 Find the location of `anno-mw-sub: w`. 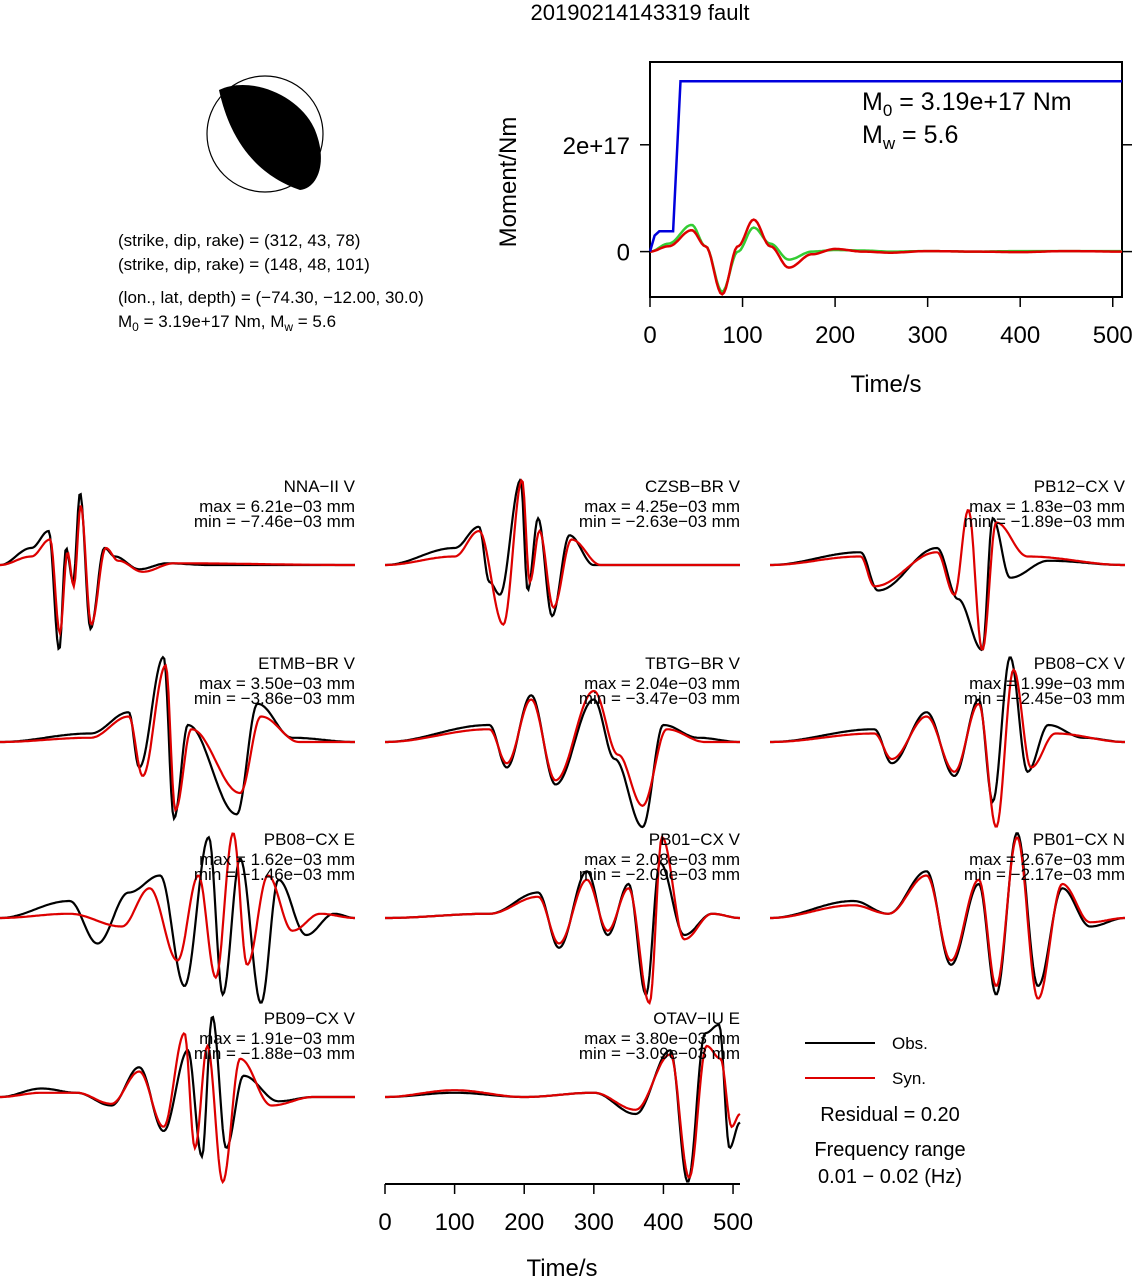

anno-mw-sub: w is located at coordinates (889, 143).